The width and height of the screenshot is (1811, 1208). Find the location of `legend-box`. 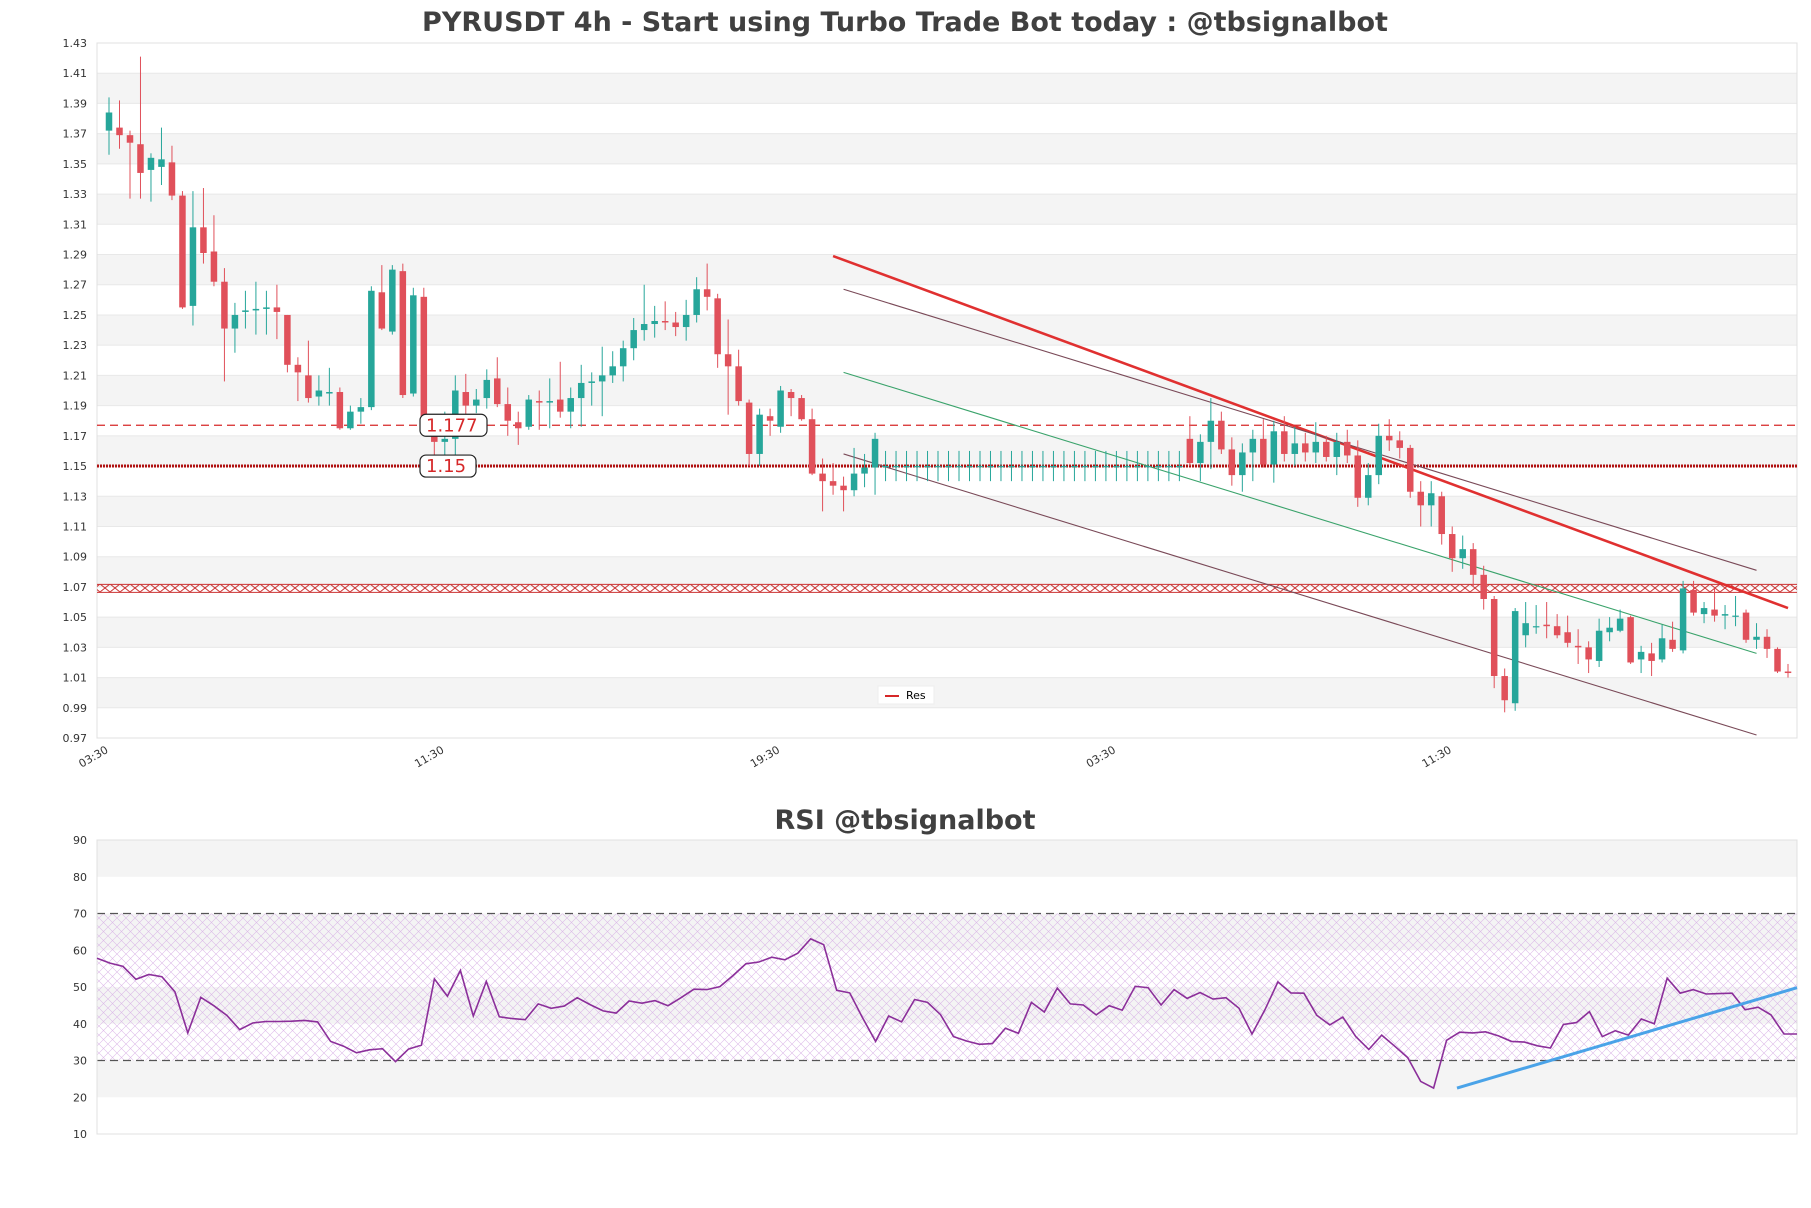

legend-box is located at coordinates (906, 695).